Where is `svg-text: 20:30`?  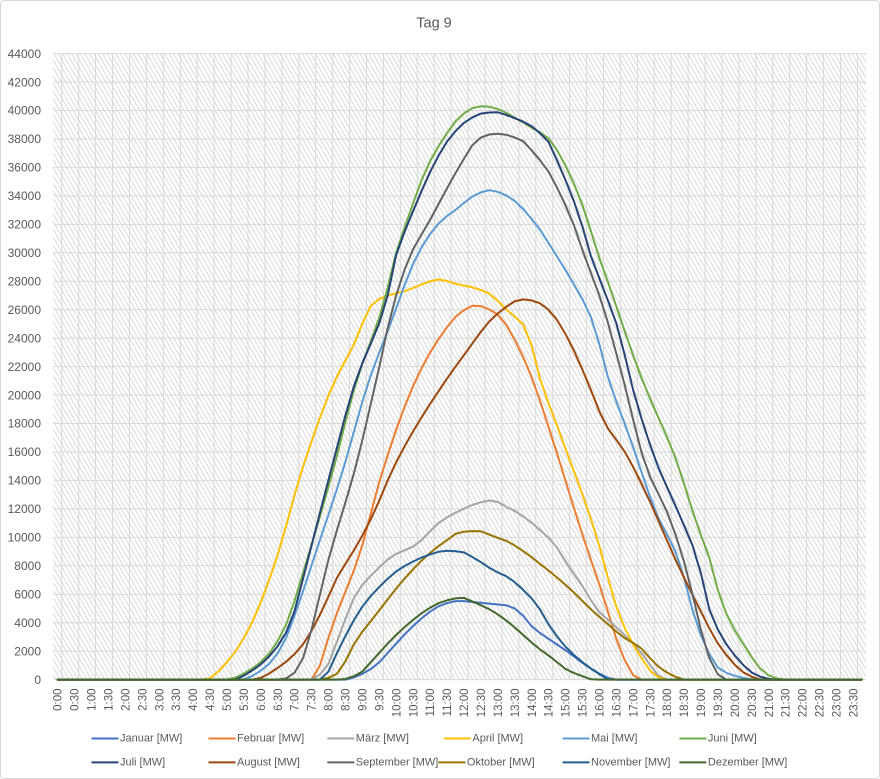
svg-text: 20:30 is located at coordinates (753, 703).